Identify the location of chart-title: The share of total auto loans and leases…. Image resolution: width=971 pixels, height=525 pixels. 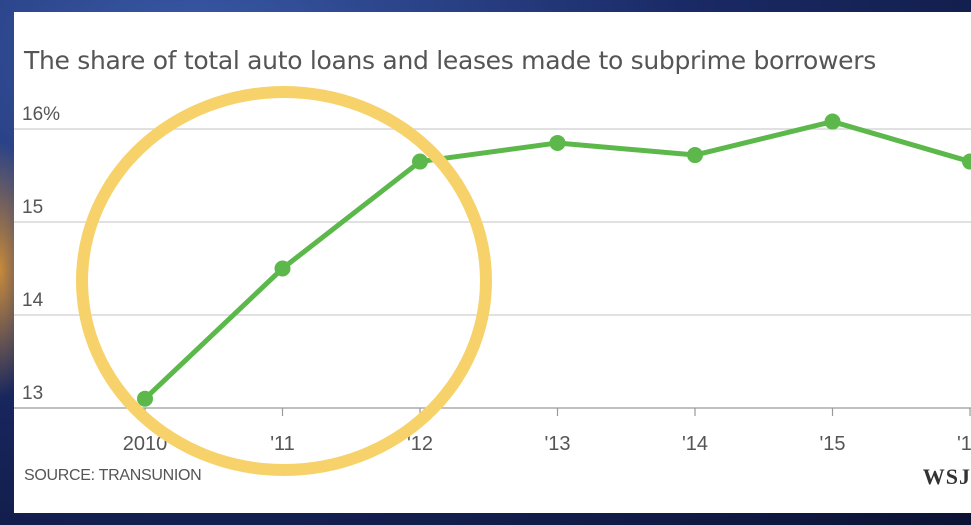
(450, 60).